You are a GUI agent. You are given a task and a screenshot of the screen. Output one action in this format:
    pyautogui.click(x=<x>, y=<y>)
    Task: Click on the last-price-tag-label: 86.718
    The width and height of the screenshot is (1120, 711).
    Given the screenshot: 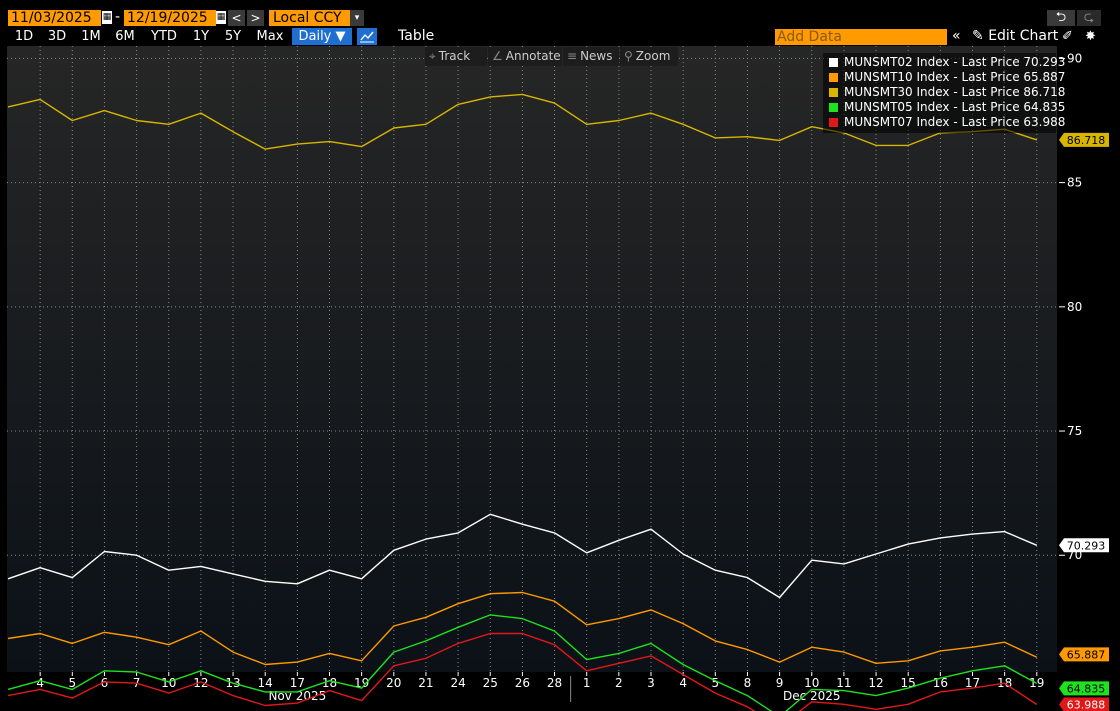 What is the action you would take?
    pyautogui.click(x=1086, y=140)
    